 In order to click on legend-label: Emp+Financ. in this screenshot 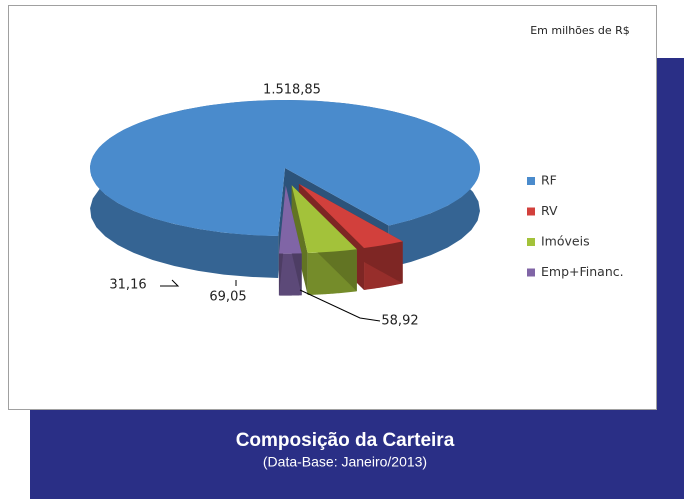, I will do `click(582, 271)`.